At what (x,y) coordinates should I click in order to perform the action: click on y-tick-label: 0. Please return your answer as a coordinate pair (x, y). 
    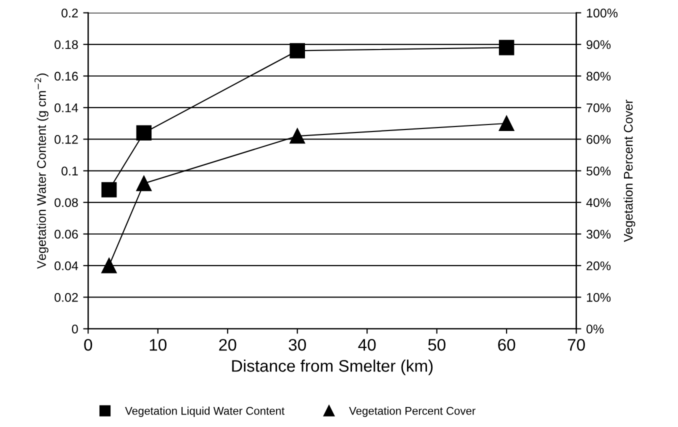
    Looking at the image, I should click on (75, 329).